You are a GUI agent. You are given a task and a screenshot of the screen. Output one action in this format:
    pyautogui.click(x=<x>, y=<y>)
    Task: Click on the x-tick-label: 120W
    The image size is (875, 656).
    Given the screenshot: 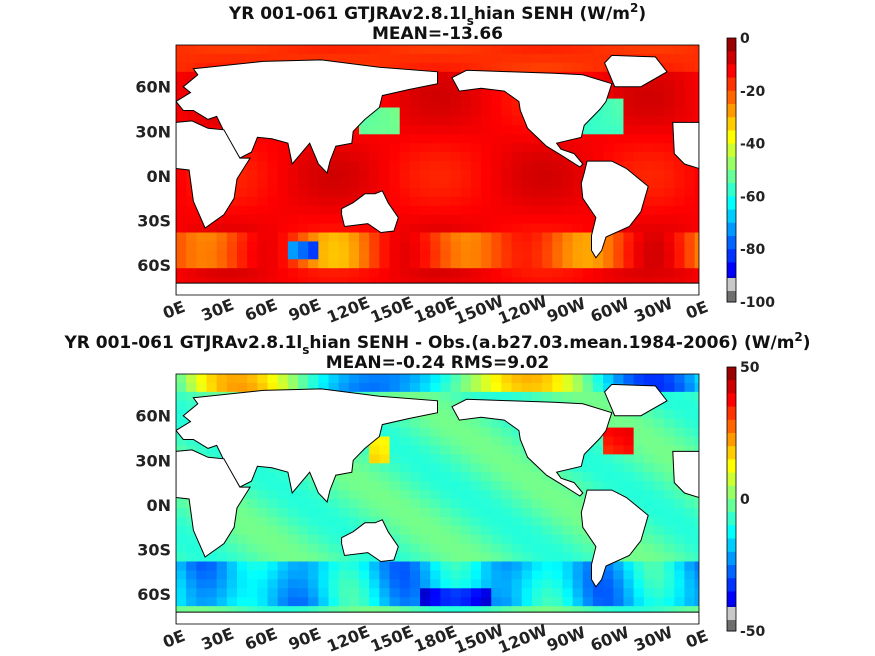 What is the action you would take?
    pyautogui.click(x=522, y=638)
    